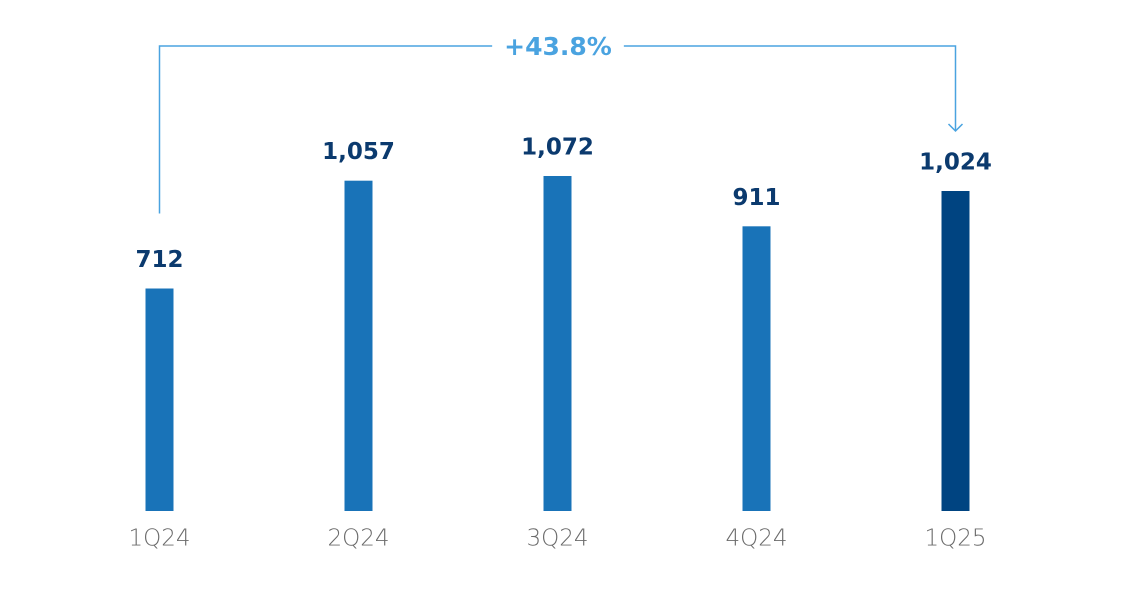 Image resolution: width=1147 pixels, height=594 pixels. I want to click on x-tick-label: 3Q24, so click(557, 539).